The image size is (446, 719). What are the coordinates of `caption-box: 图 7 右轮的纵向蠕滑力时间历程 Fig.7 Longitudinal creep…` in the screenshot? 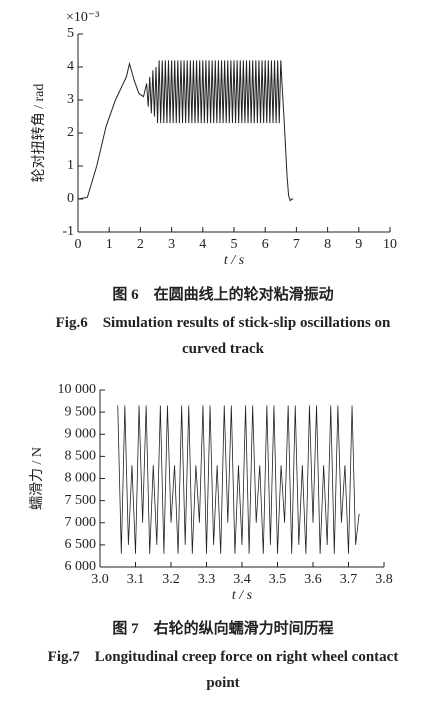 It's located at (223, 656).